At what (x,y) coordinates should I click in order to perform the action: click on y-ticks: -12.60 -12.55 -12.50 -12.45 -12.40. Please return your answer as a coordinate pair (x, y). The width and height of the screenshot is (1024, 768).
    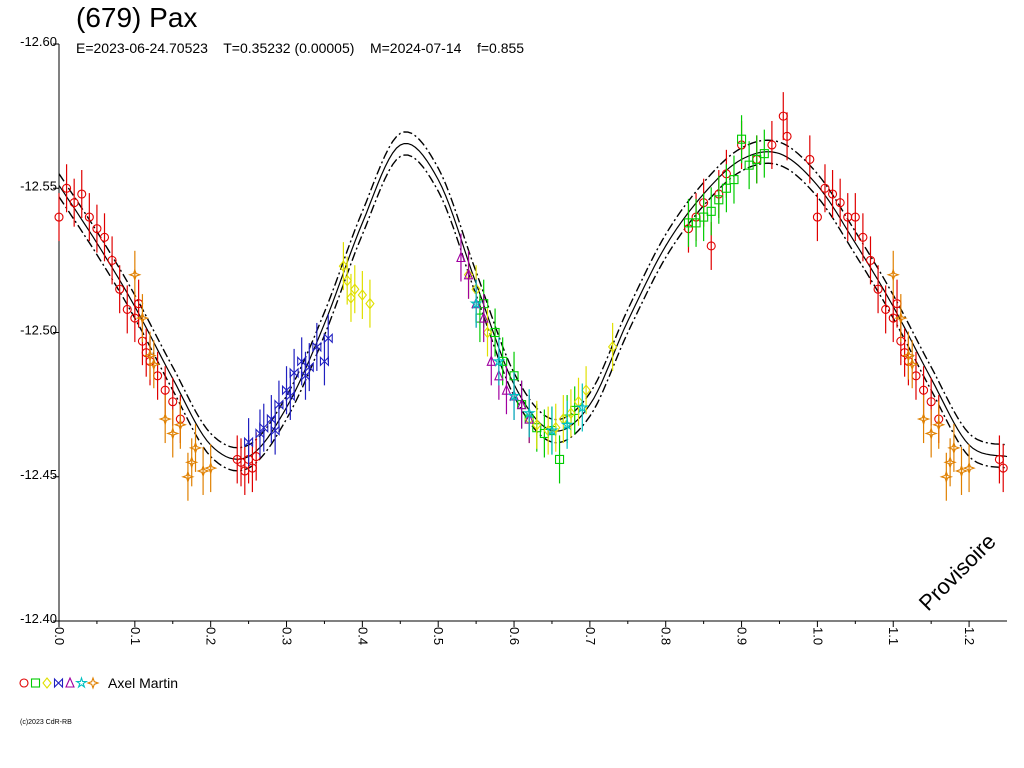
    Looking at the image, I should click on (39, 330).